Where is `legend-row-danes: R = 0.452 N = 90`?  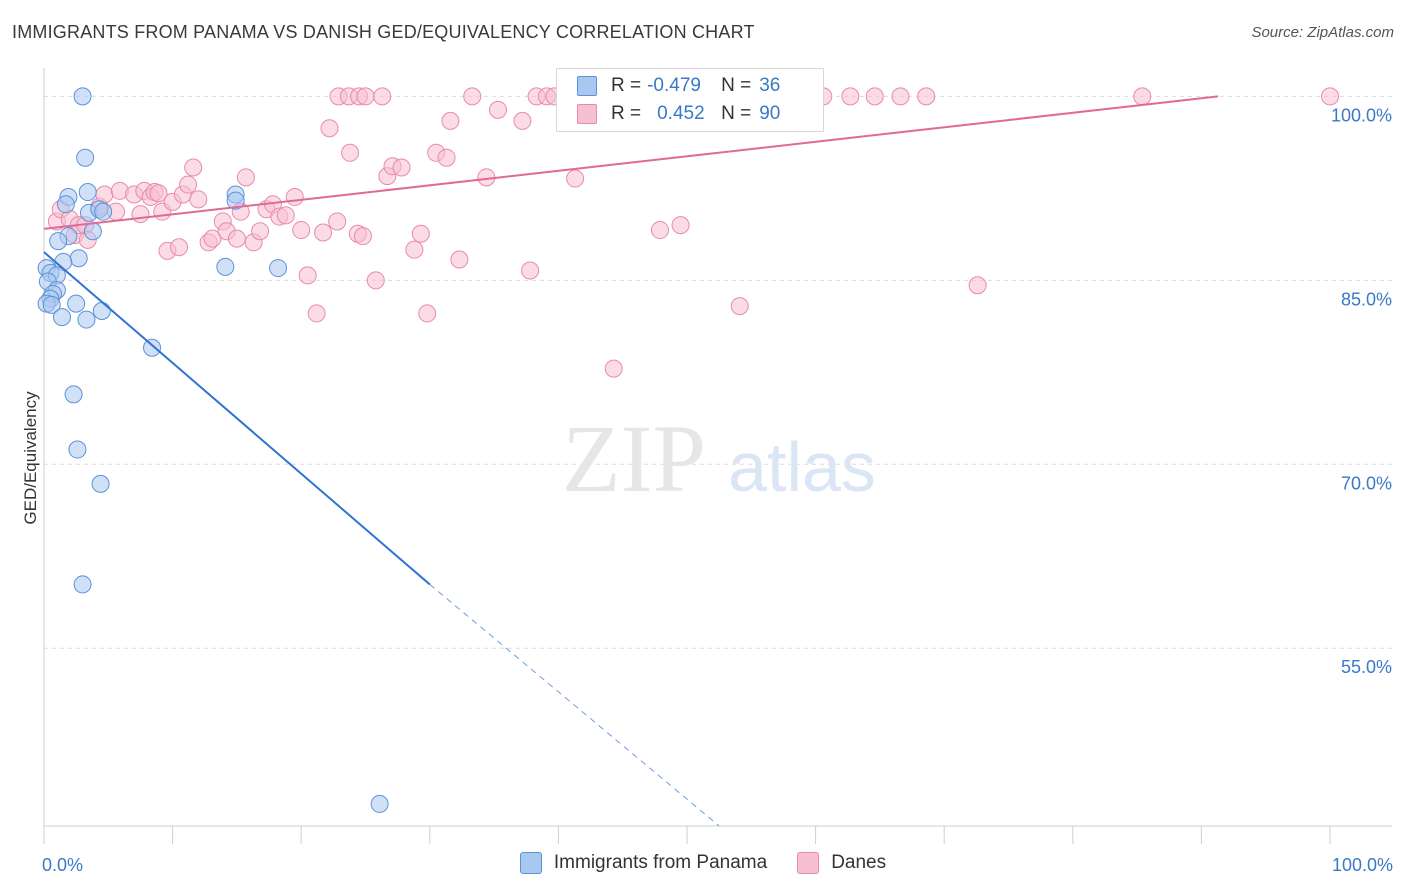
legend-row-danes: R = 0.452 N = 90 is located at coordinates (678, 114).